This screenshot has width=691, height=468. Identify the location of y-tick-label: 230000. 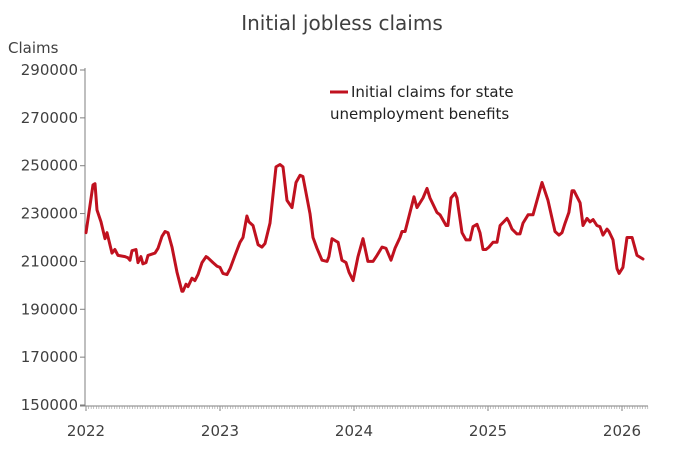
(49, 214).